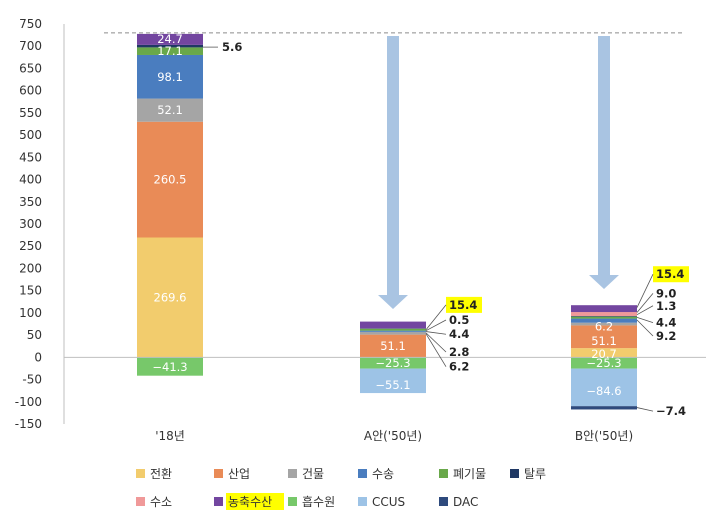  Describe the element at coordinates (362, 473) in the screenshot. I see `legend-swatch-수송` at that location.